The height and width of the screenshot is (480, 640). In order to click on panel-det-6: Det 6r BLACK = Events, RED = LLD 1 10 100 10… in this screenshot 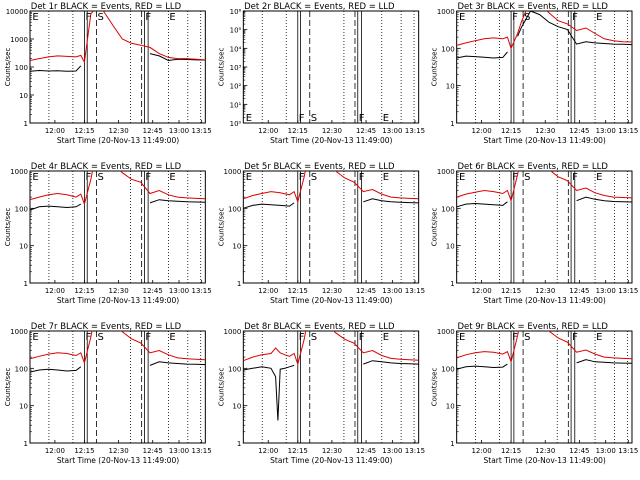, I will do `click(535, 233)`.